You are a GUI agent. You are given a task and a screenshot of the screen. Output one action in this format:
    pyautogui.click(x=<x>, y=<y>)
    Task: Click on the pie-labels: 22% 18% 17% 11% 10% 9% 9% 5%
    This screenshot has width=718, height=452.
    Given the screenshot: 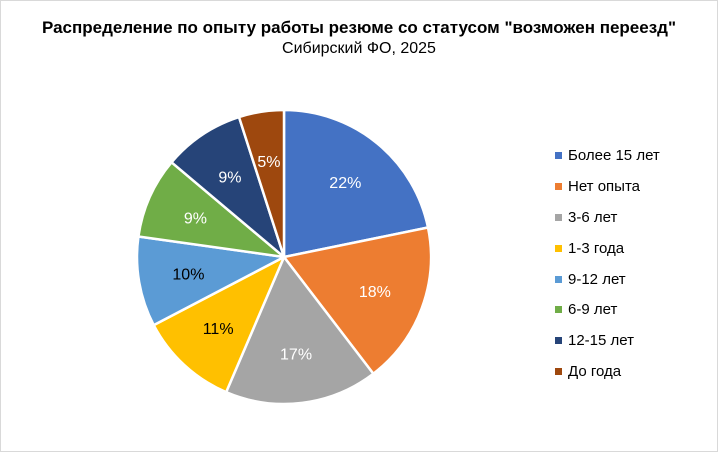 What is the action you would take?
    pyautogui.click(x=281, y=258)
    